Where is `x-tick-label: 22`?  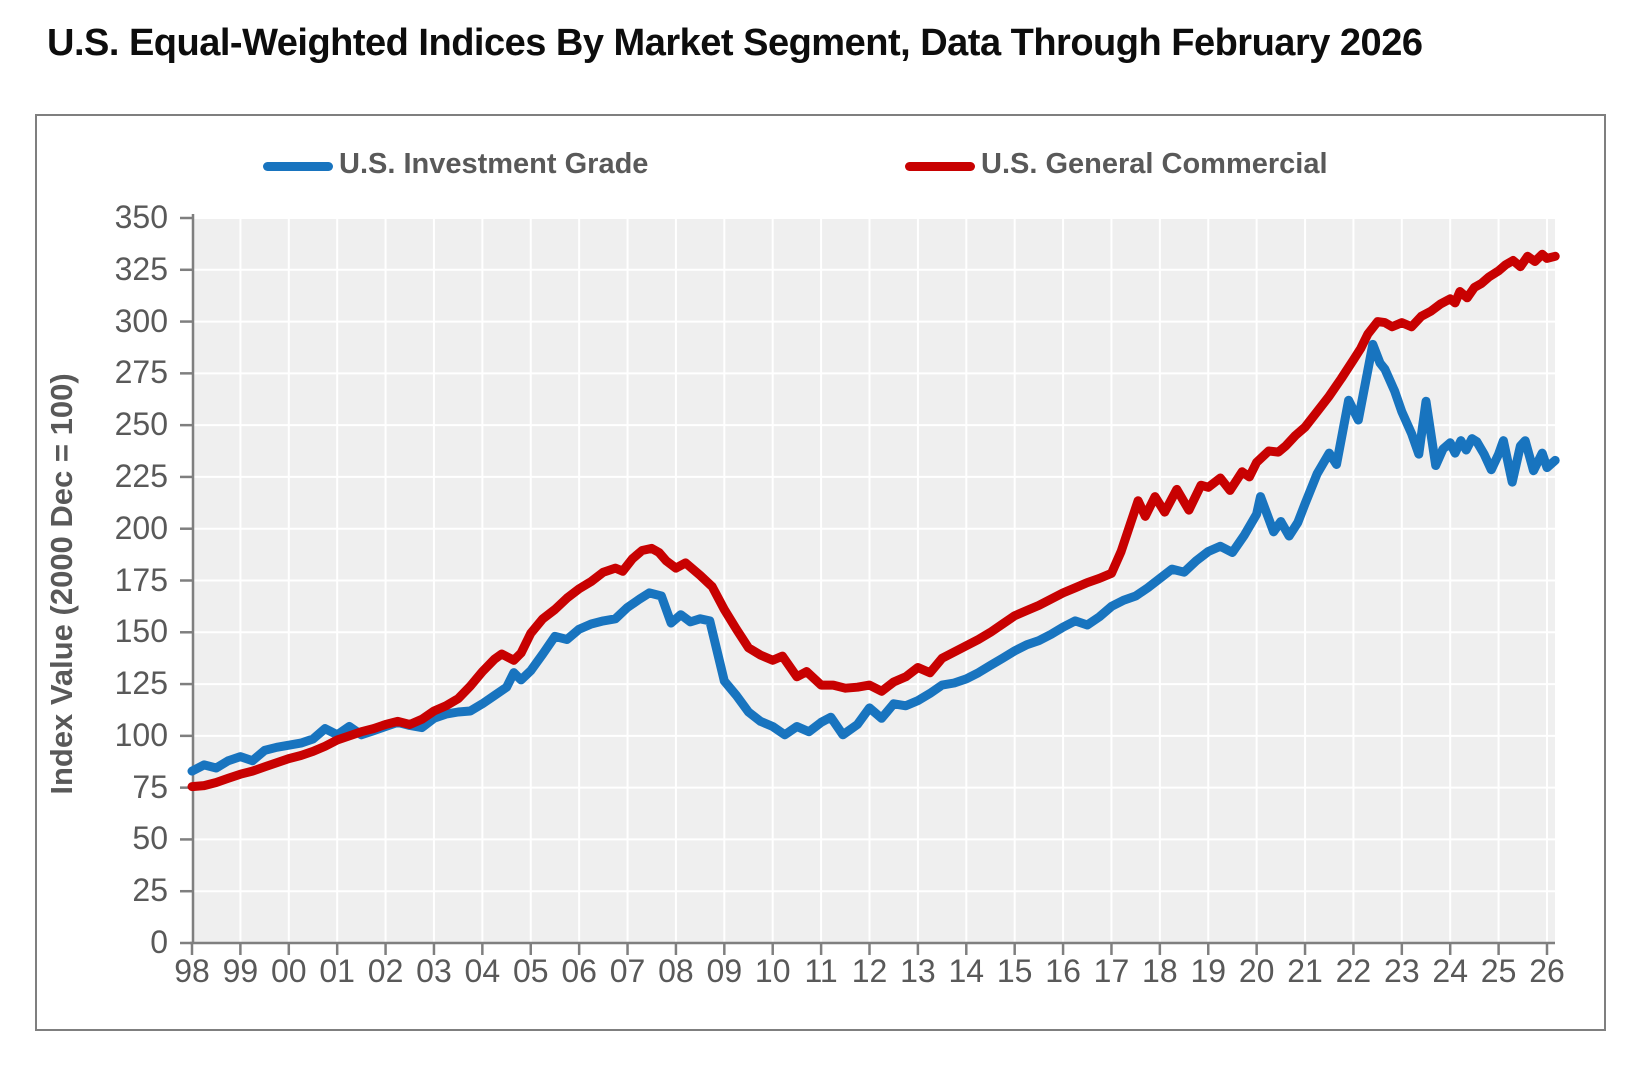 x-tick-label: 22 is located at coordinates (1353, 971).